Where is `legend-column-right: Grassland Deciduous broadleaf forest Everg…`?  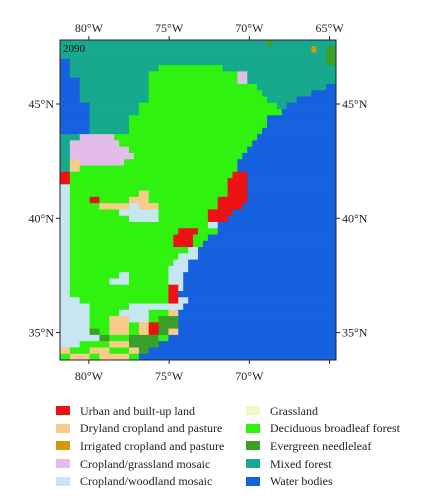
legend-column-right: Grassland Deciduous broadleaf forest Everg… is located at coordinates (323, 446).